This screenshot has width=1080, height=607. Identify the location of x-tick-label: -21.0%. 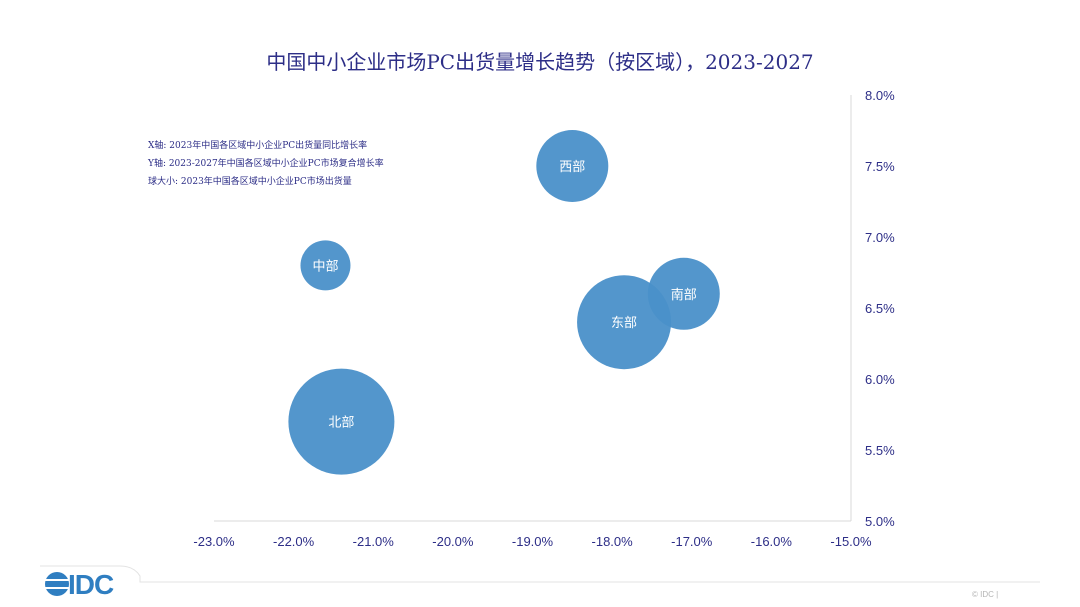
(374, 541).